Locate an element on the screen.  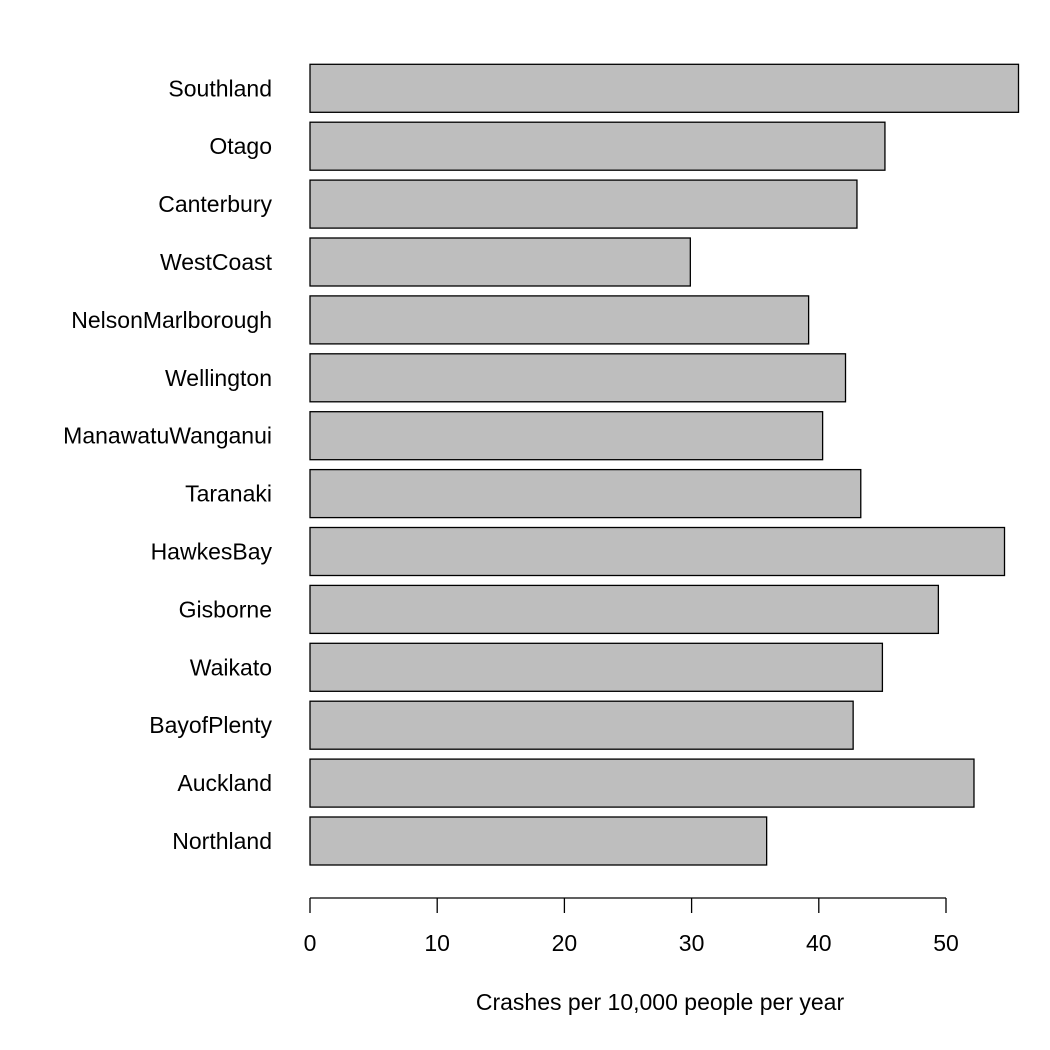
category-label-northland: Northland is located at coordinates (222, 841).